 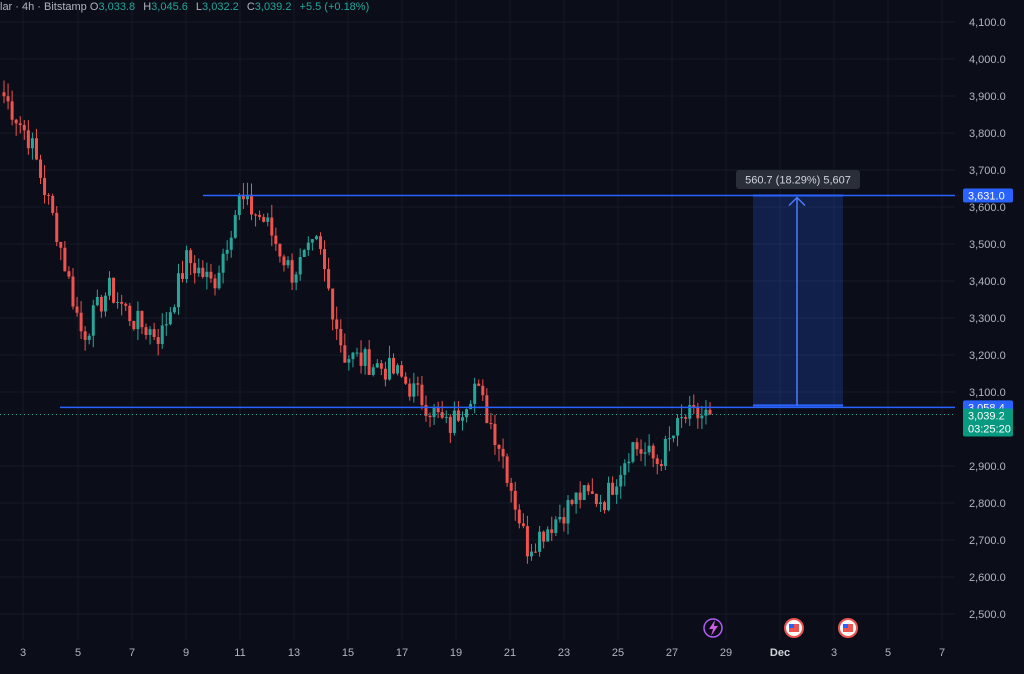 I want to click on open-value: 3,033.8, so click(x=117, y=7).